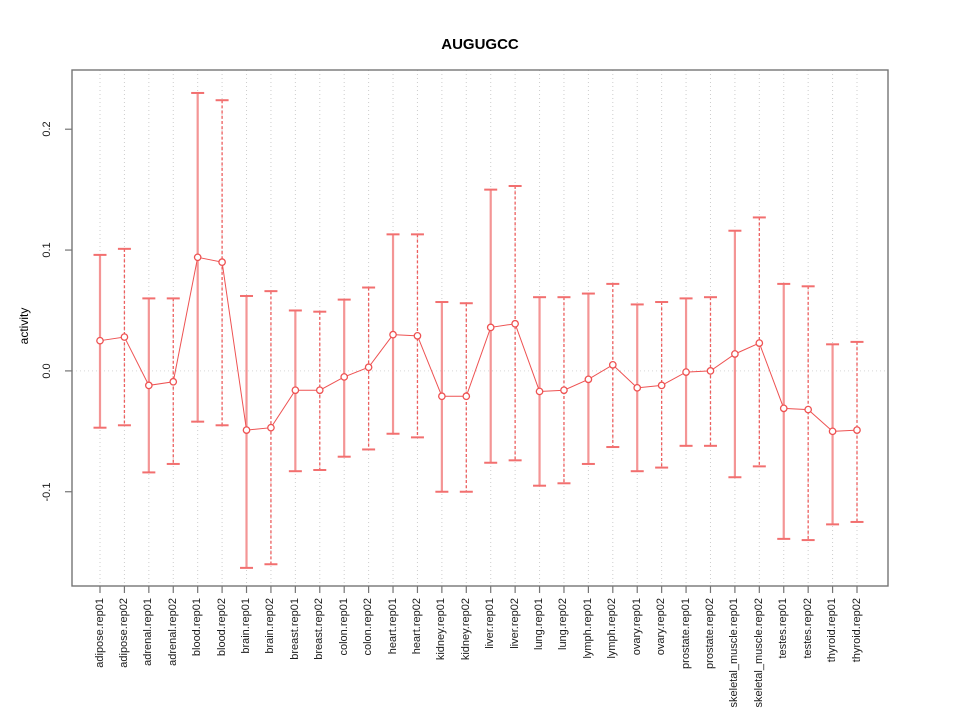 The height and width of the screenshot is (720, 960). I want to click on x-tick-label: thyroid.rep01, so click(832, 630).